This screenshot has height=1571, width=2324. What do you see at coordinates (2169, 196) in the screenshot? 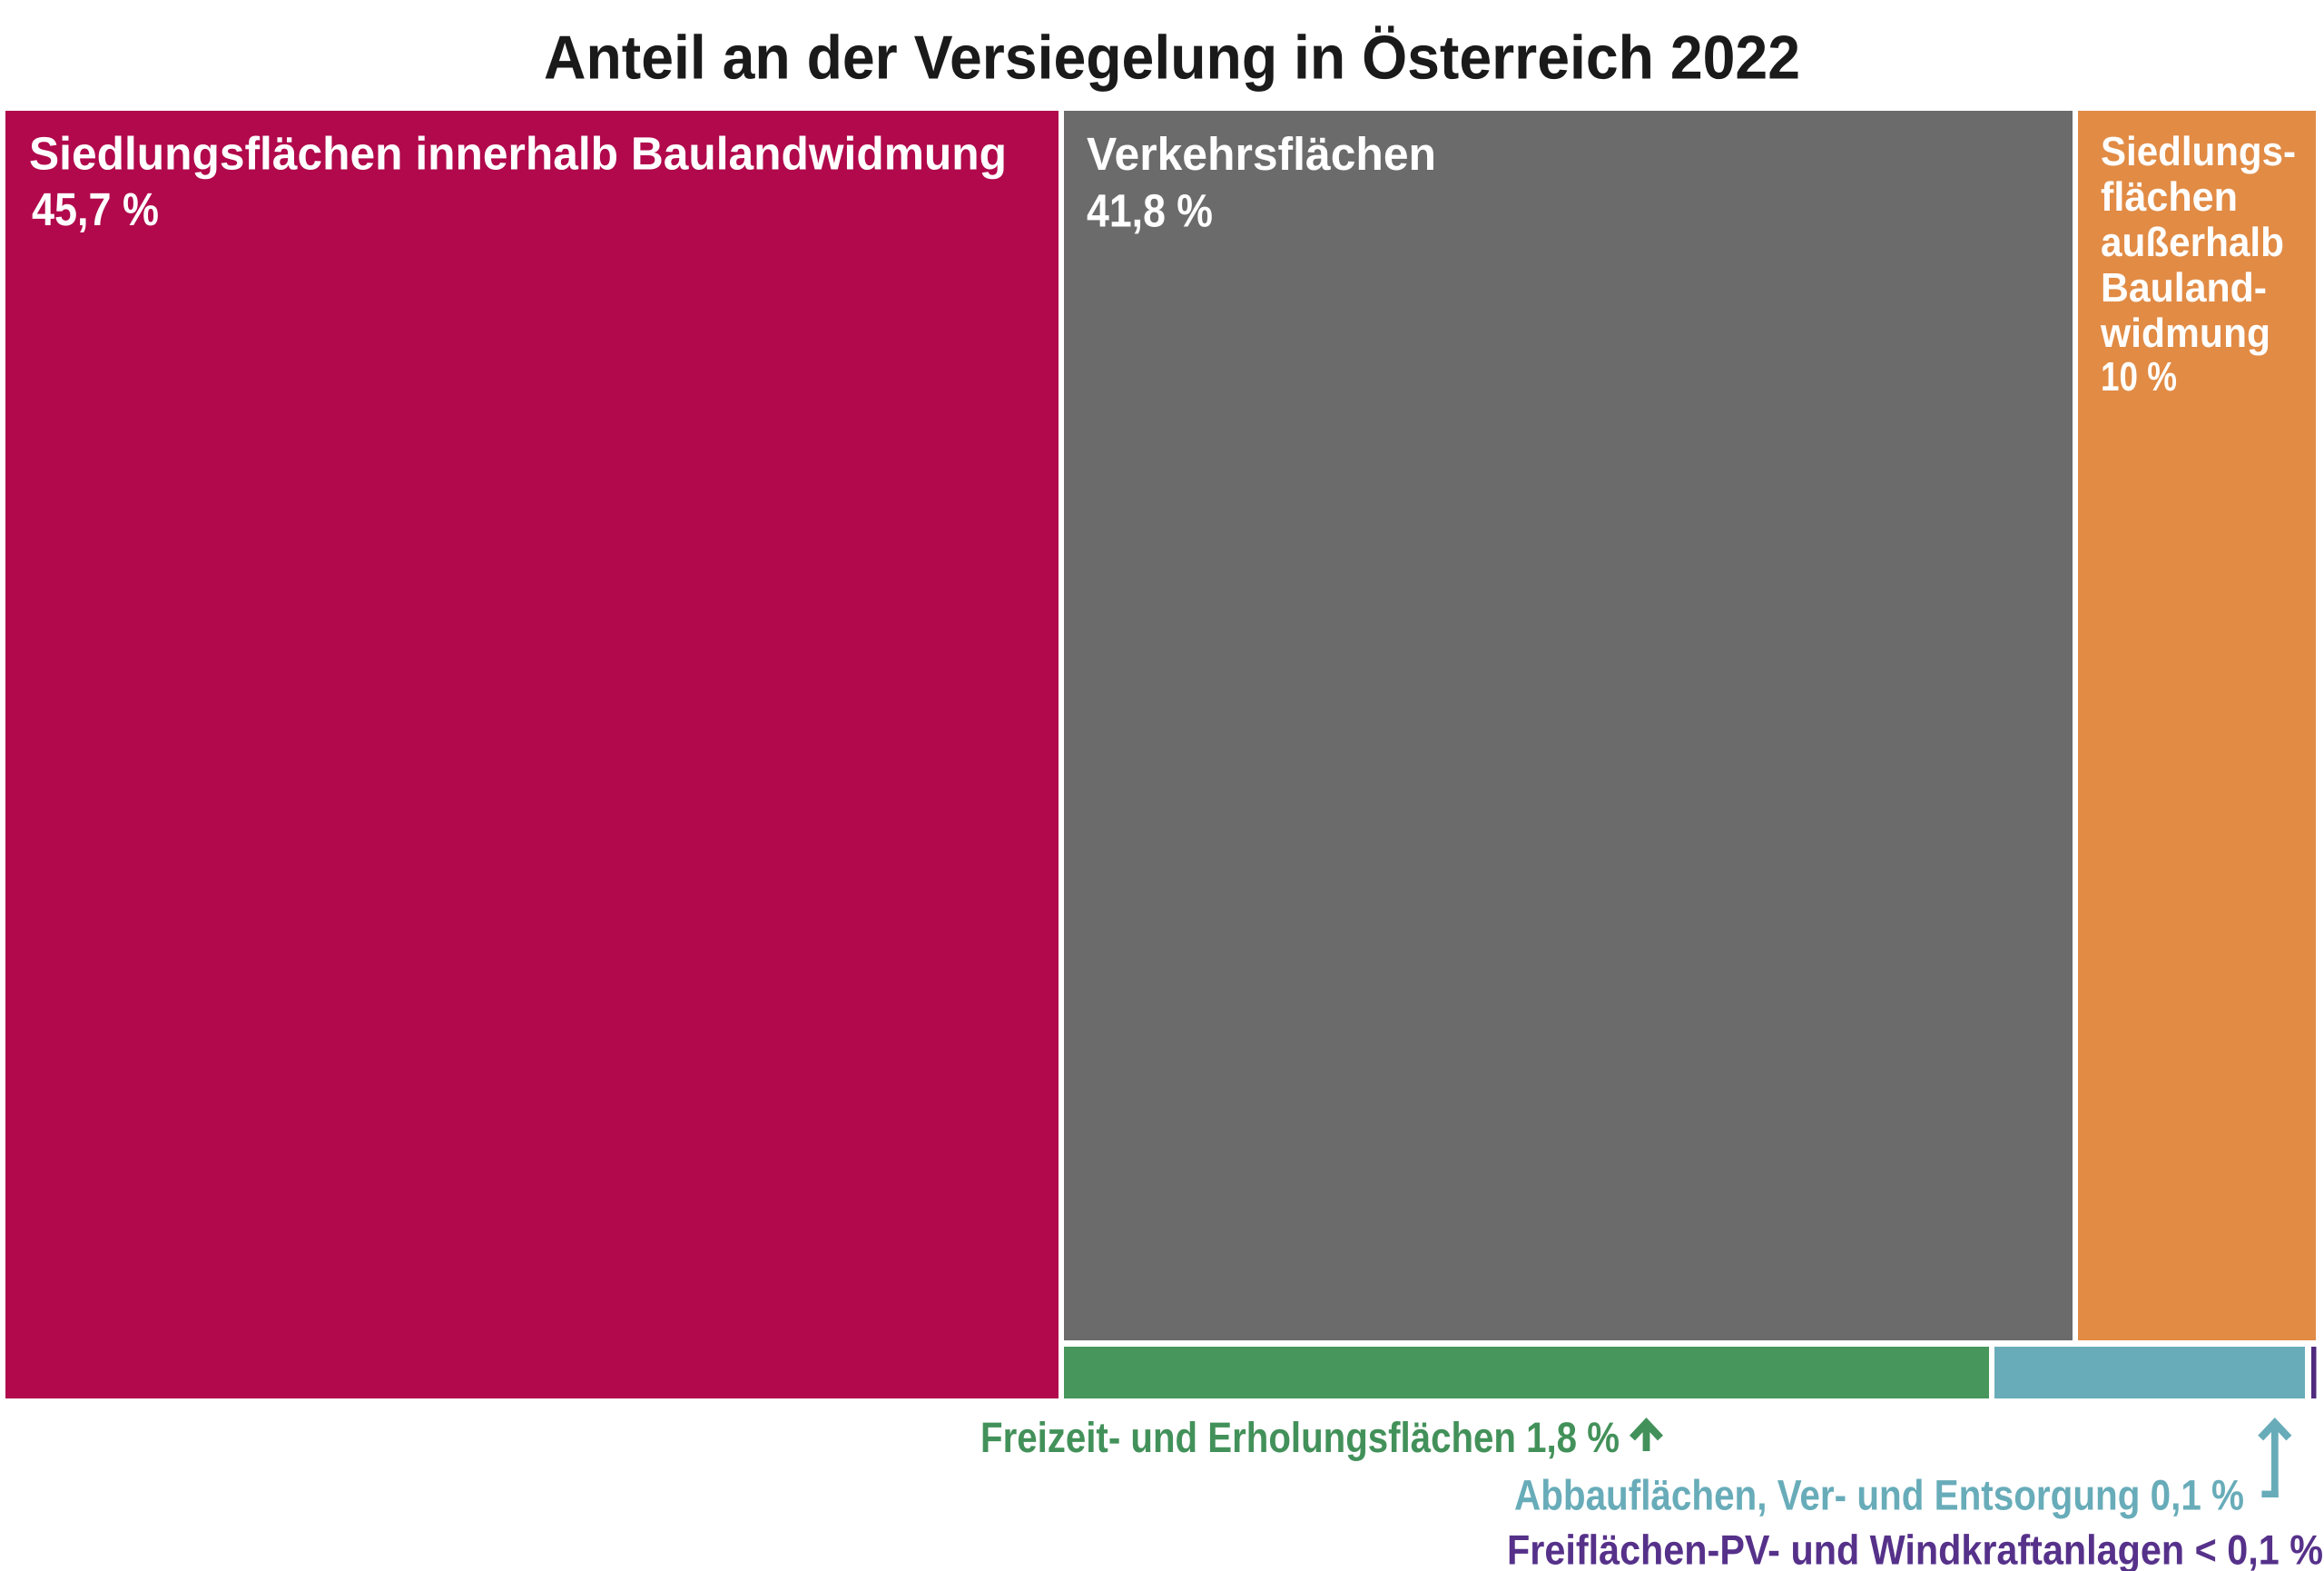
I see `svg-text: flächen` at bounding box center [2169, 196].